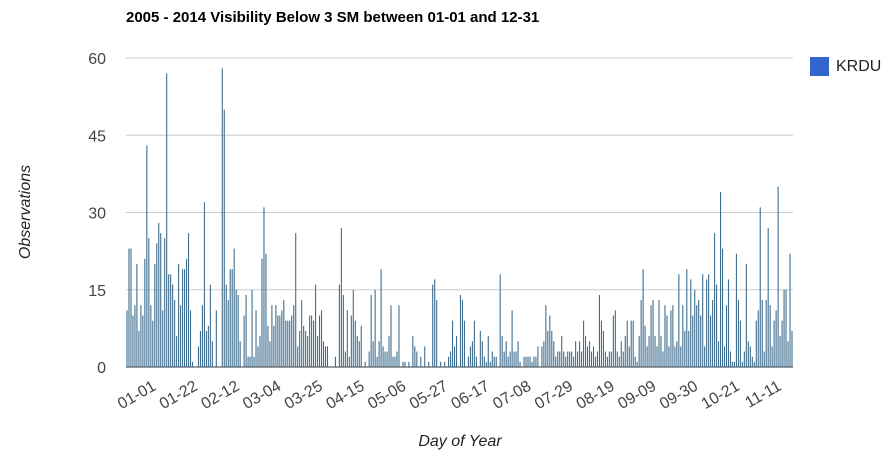 This screenshot has height=465, width=896. What do you see at coordinates (97, 214) in the screenshot?
I see `y-tick-label: 30` at bounding box center [97, 214].